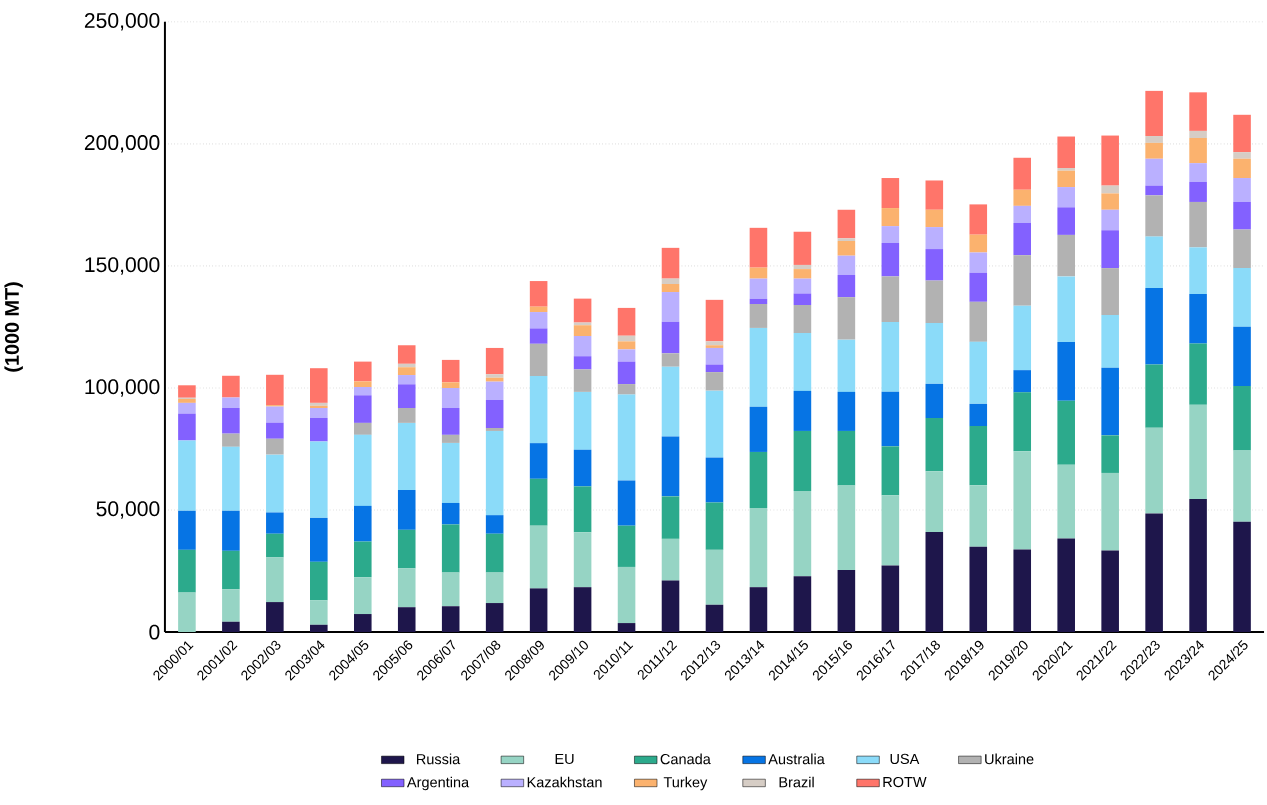 Image resolution: width=1267 pixels, height=805 pixels. Describe the element at coordinates (122, 266) in the screenshot. I see `y-tick-label: 150,000` at that location.